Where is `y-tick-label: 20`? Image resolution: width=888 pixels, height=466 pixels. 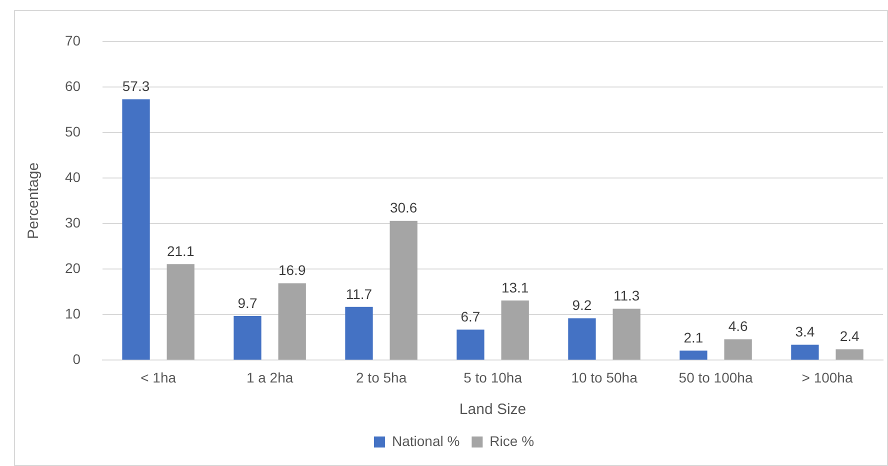
y-tick-label: 20 is located at coordinates (72, 268).